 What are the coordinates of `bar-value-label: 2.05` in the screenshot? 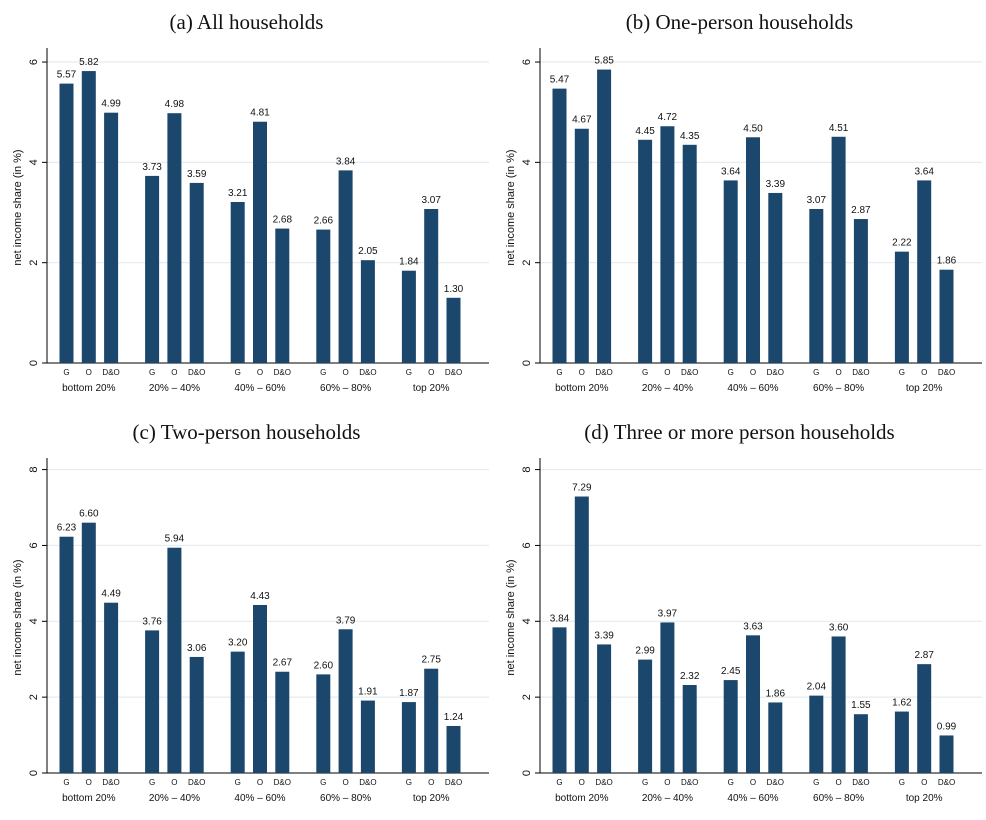 It's located at (368, 251).